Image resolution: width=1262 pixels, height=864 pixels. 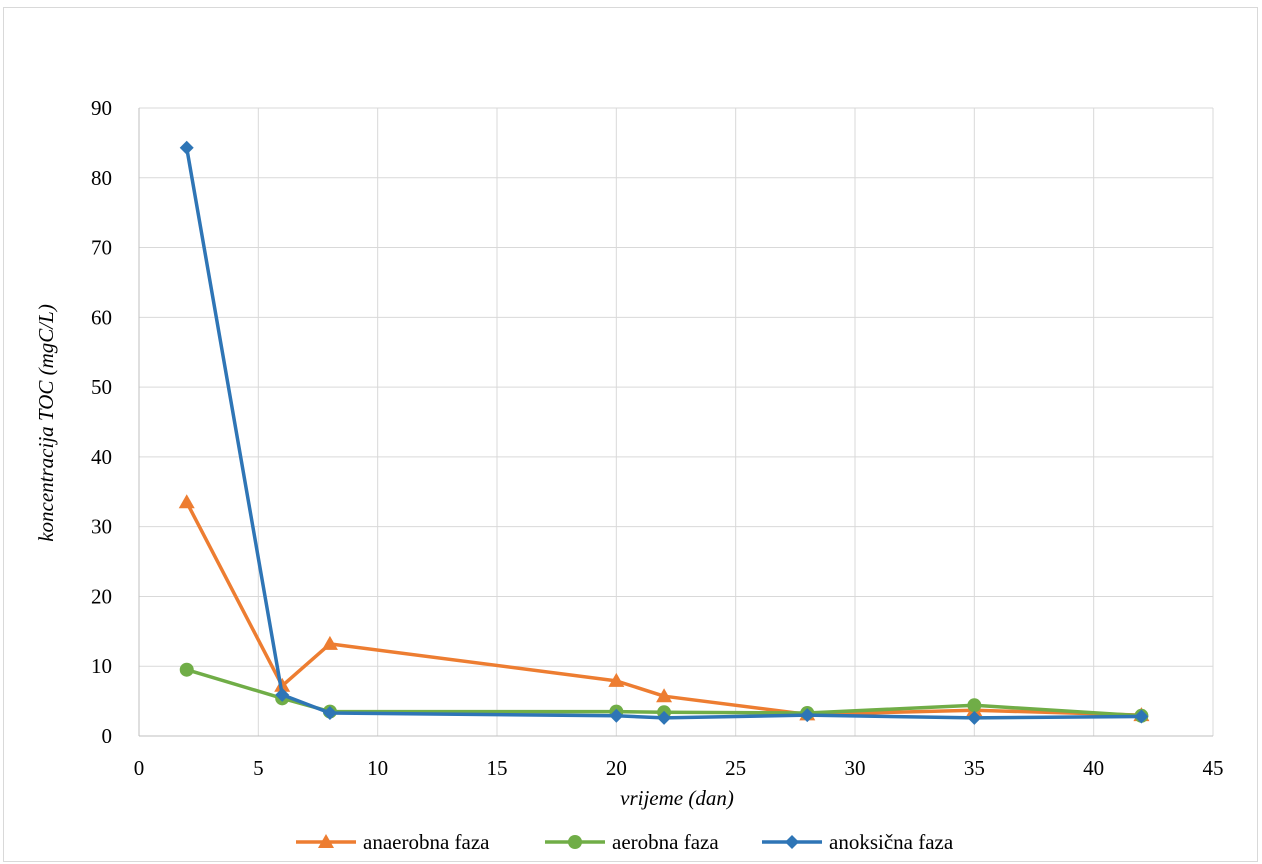 I want to click on x-tick-label: 35, so click(x=974, y=768).